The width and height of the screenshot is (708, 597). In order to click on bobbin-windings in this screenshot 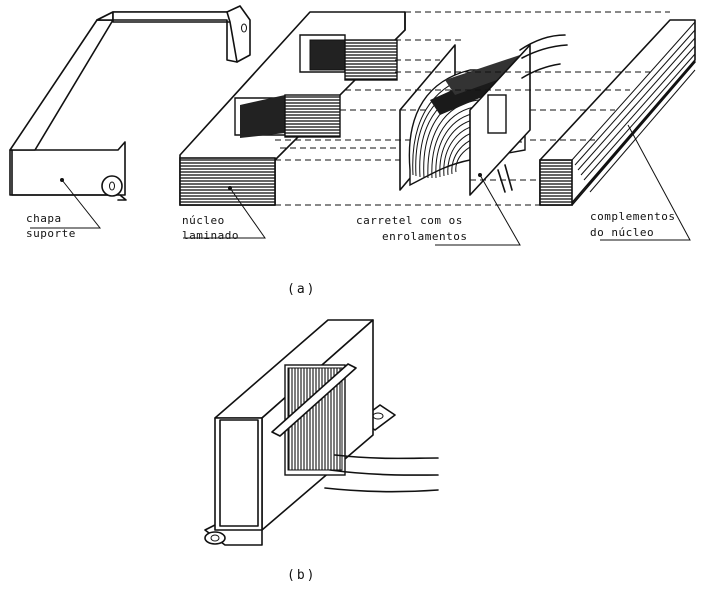, I will do `click(483, 115)`.